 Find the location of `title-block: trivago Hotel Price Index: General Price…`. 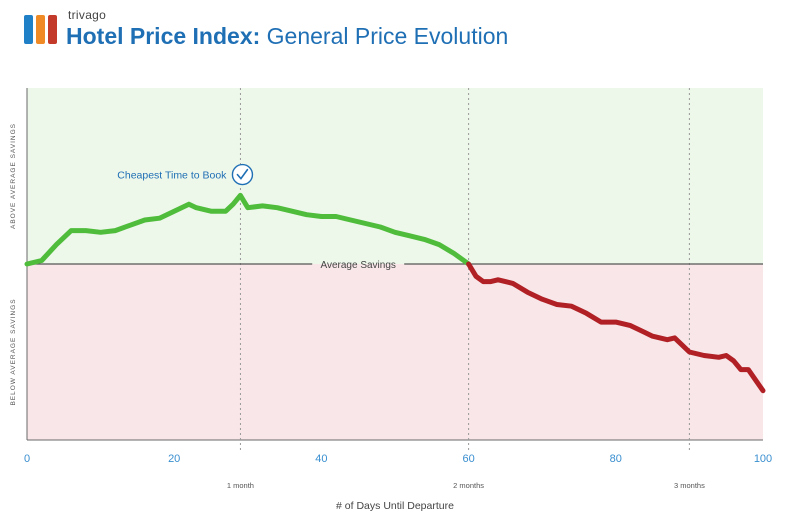

title-block: trivago Hotel Price Index: General Price… is located at coordinates (287, 29).